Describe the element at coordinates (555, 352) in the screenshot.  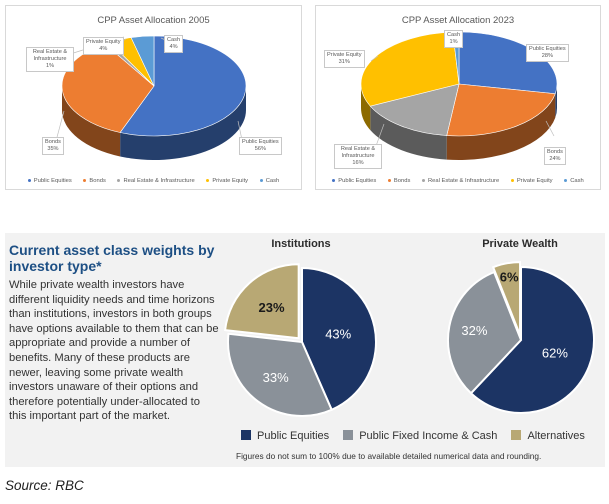
I see `data-label-public-equities: 62%` at that location.